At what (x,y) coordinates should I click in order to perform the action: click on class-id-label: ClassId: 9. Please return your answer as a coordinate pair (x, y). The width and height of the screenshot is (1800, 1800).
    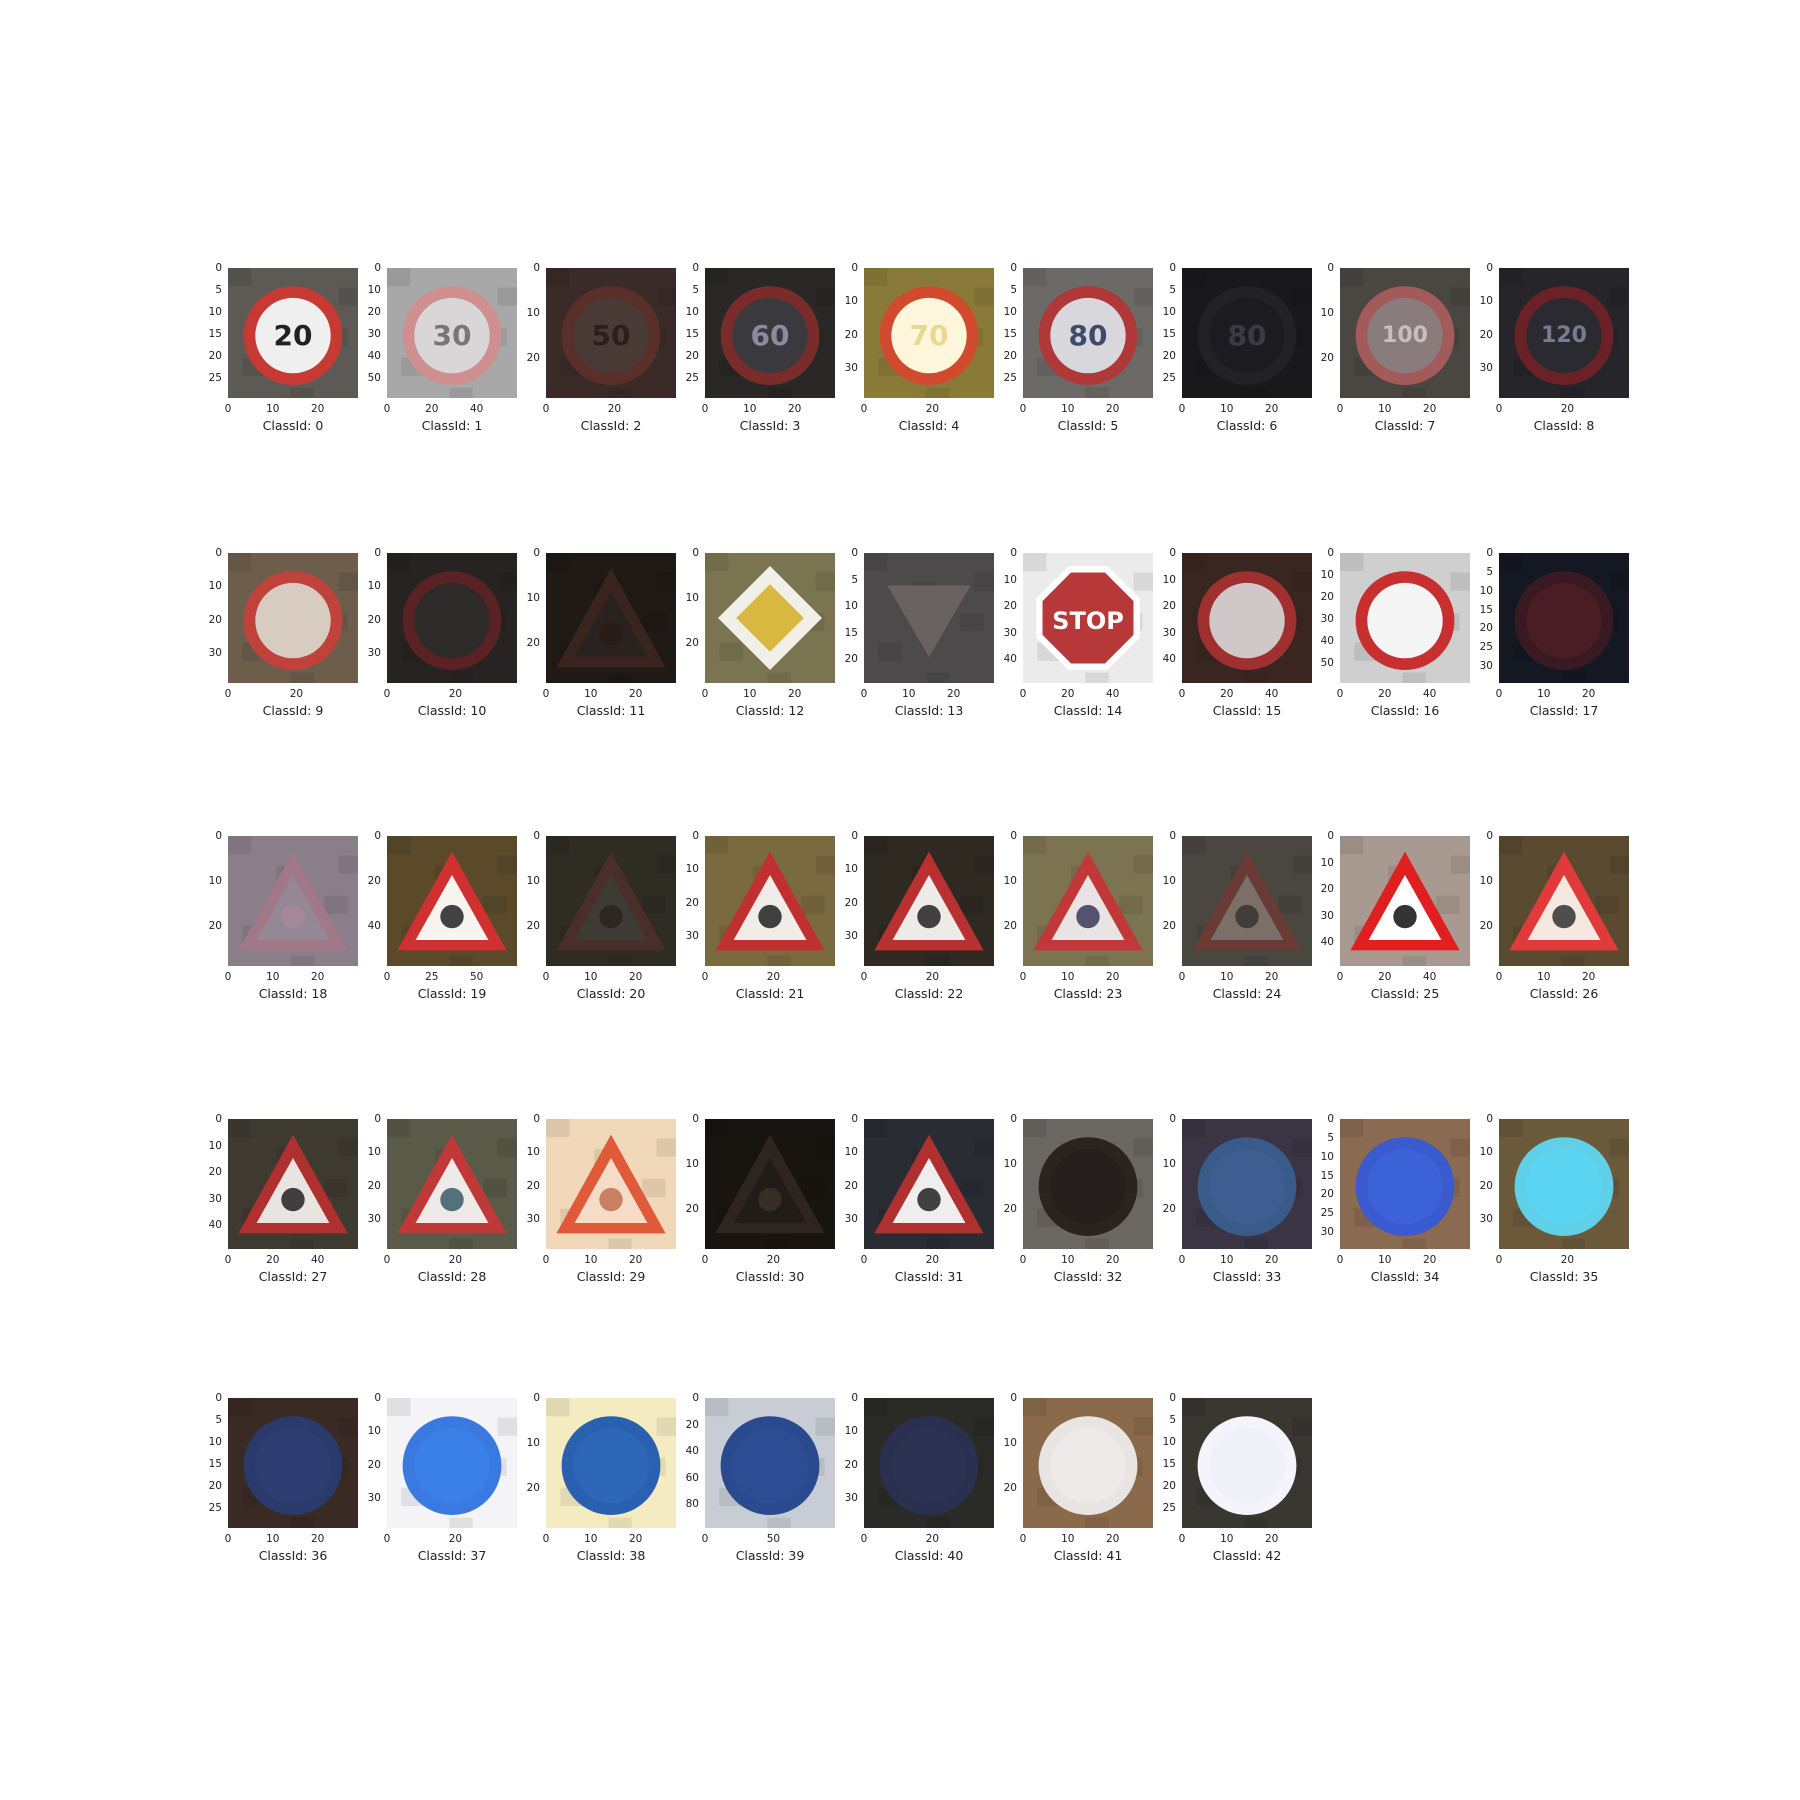
    Looking at the image, I should click on (293, 710).